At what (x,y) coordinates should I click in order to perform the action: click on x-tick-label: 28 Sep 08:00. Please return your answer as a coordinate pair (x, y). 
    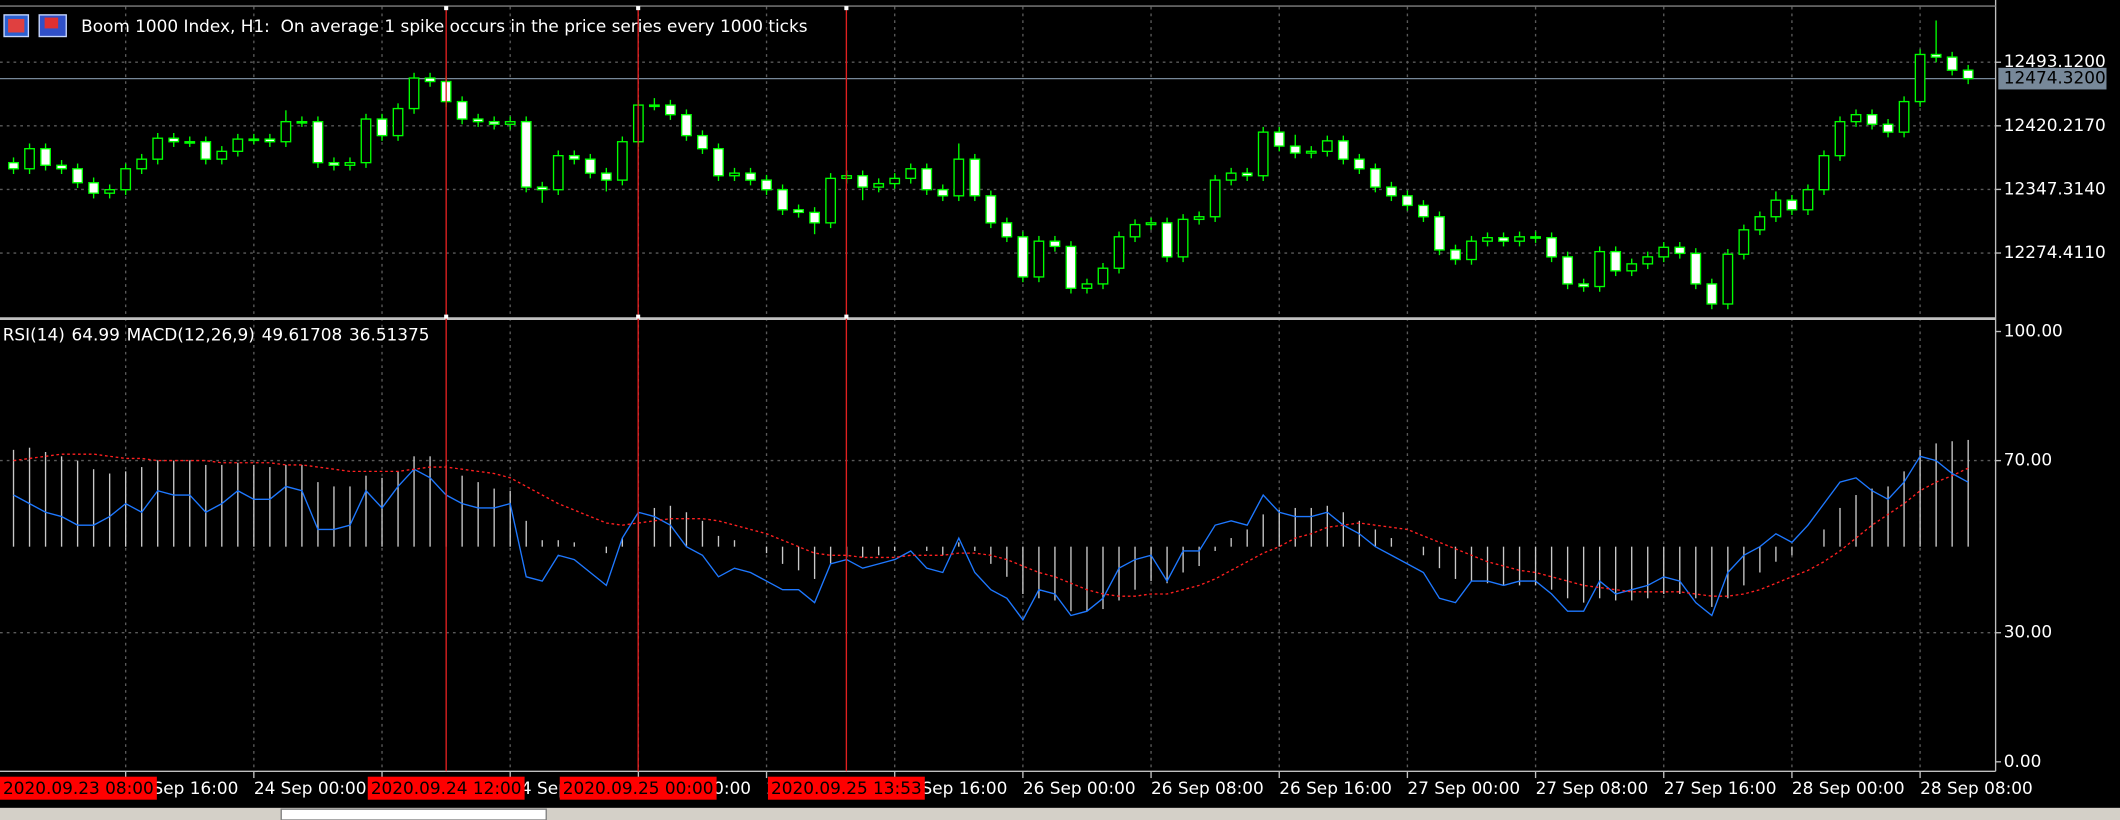
    Looking at the image, I should click on (1976, 788).